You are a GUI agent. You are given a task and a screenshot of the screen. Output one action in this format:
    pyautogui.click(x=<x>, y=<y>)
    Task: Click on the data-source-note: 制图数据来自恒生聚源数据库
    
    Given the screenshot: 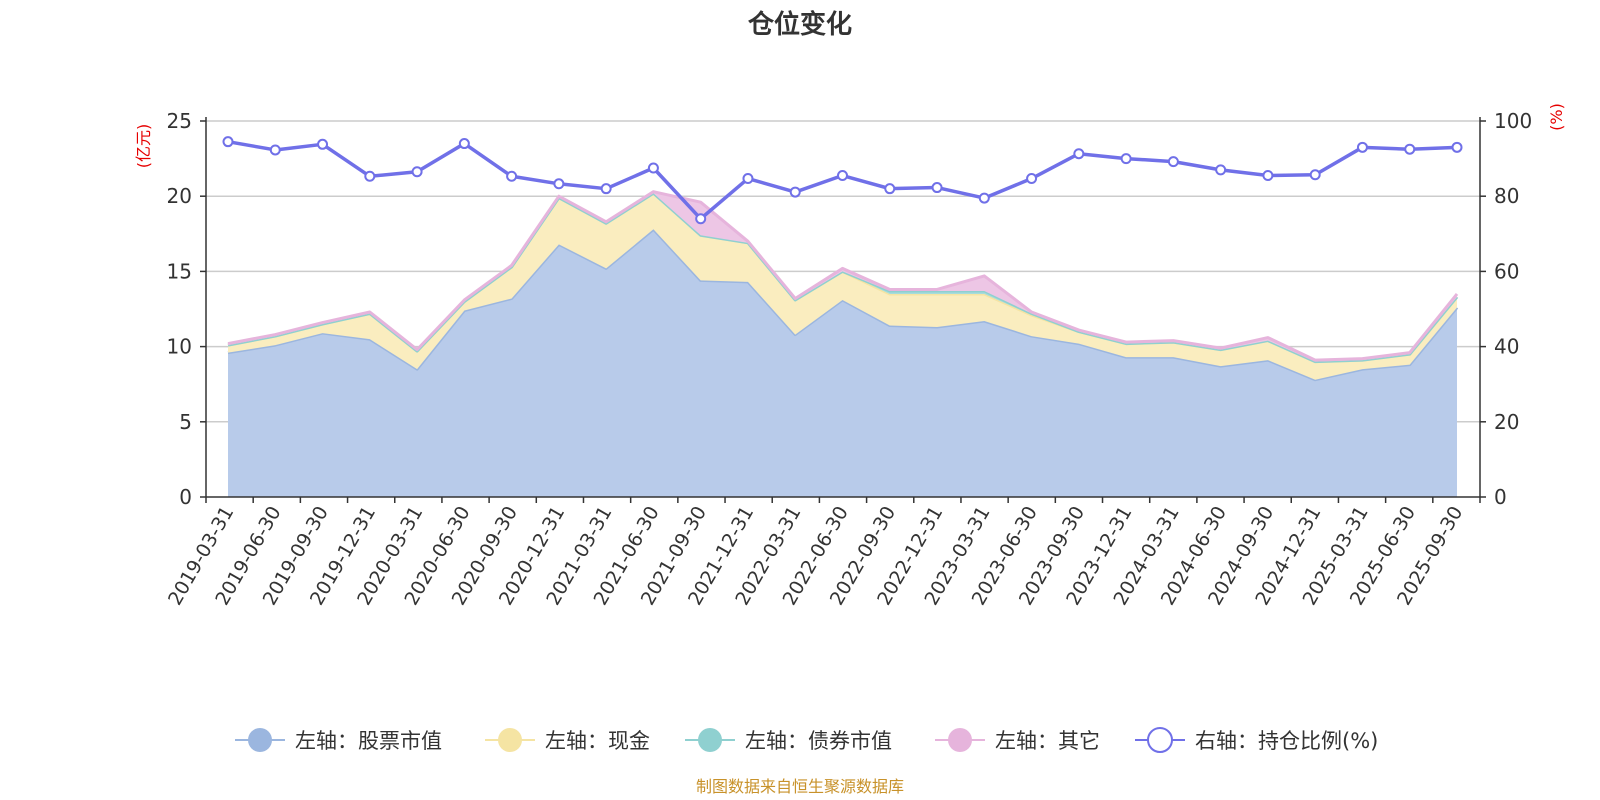 What is the action you would take?
    pyautogui.click(x=800, y=786)
    